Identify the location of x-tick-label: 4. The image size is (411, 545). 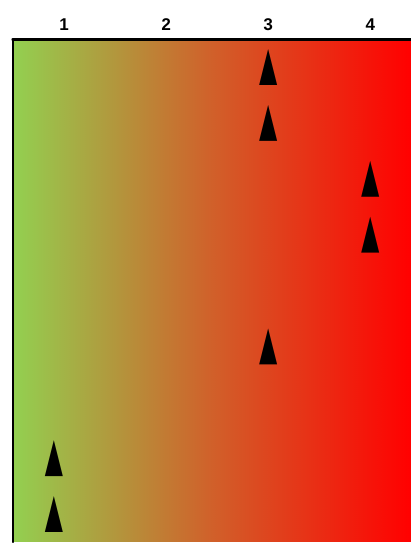
(370, 24).